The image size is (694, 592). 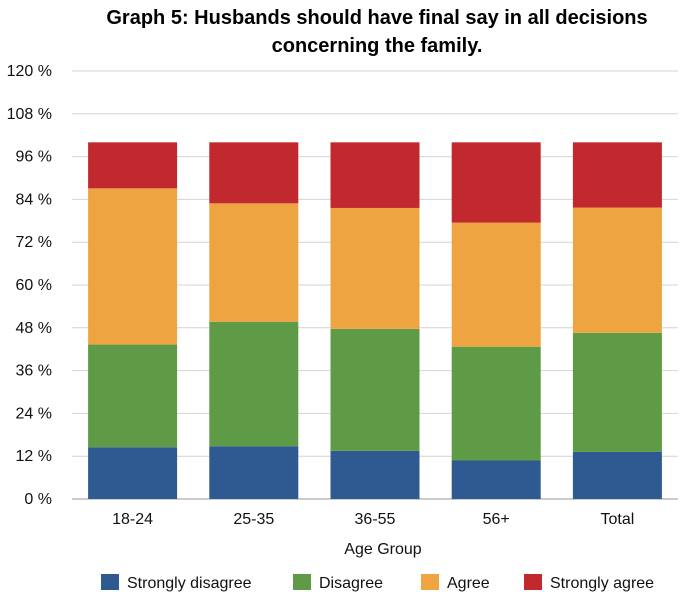 What do you see at coordinates (382, 549) in the screenshot?
I see `x-axis-title: Age Group` at bounding box center [382, 549].